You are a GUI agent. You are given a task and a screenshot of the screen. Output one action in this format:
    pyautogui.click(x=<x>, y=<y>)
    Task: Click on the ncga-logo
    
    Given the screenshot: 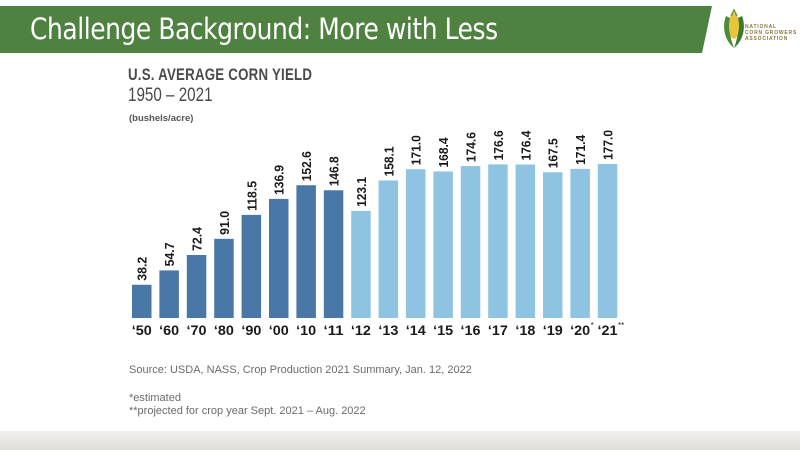 What is the action you would take?
    pyautogui.click(x=757, y=29)
    